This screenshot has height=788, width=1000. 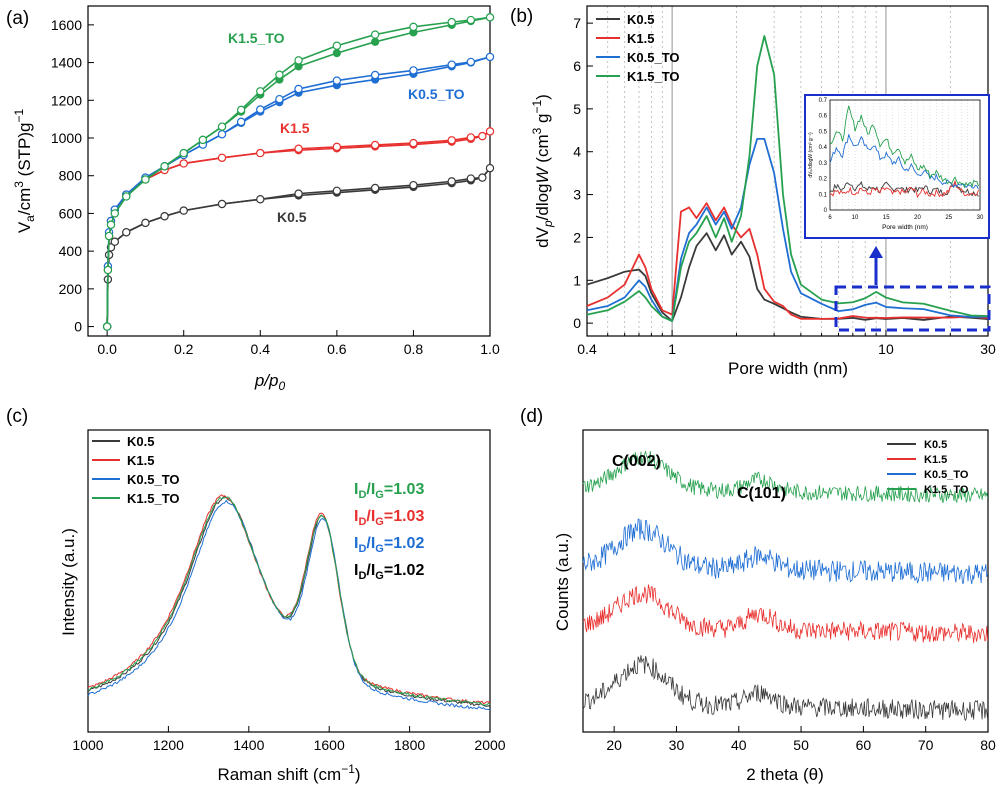 What do you see at coordinates (71, 213) in the screenshot?
I see `panel-a-ytick-label: 600` at bounding box center [71, 213].